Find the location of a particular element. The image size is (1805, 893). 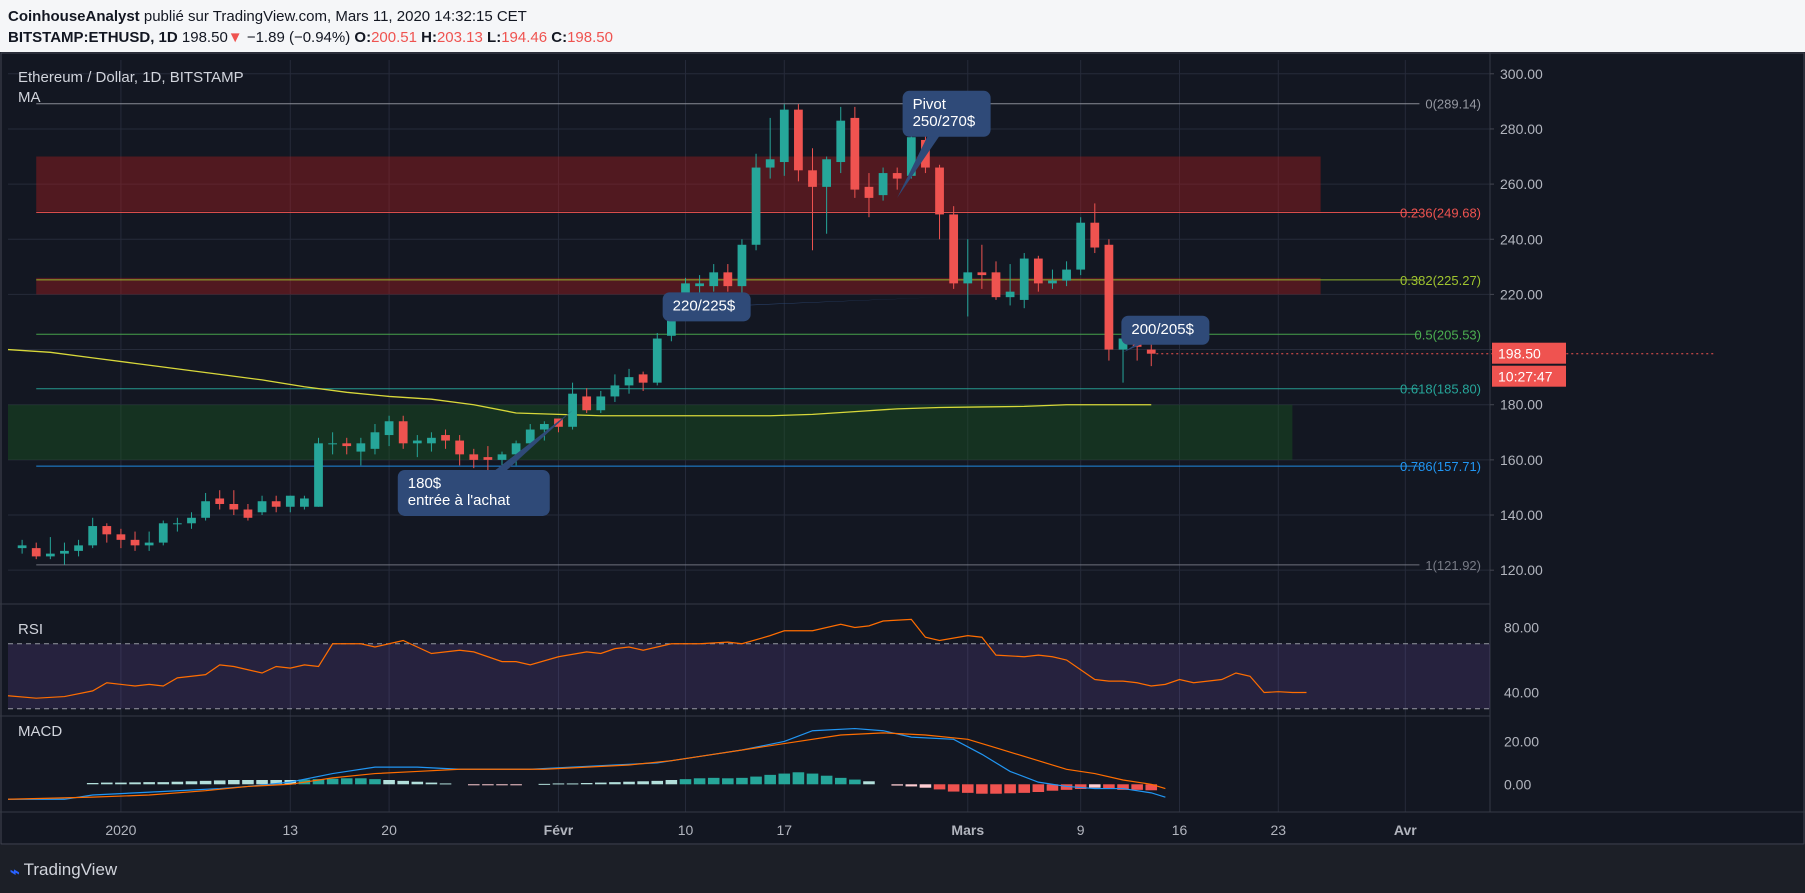

close-label: C: is located at coordinates (559, 37).